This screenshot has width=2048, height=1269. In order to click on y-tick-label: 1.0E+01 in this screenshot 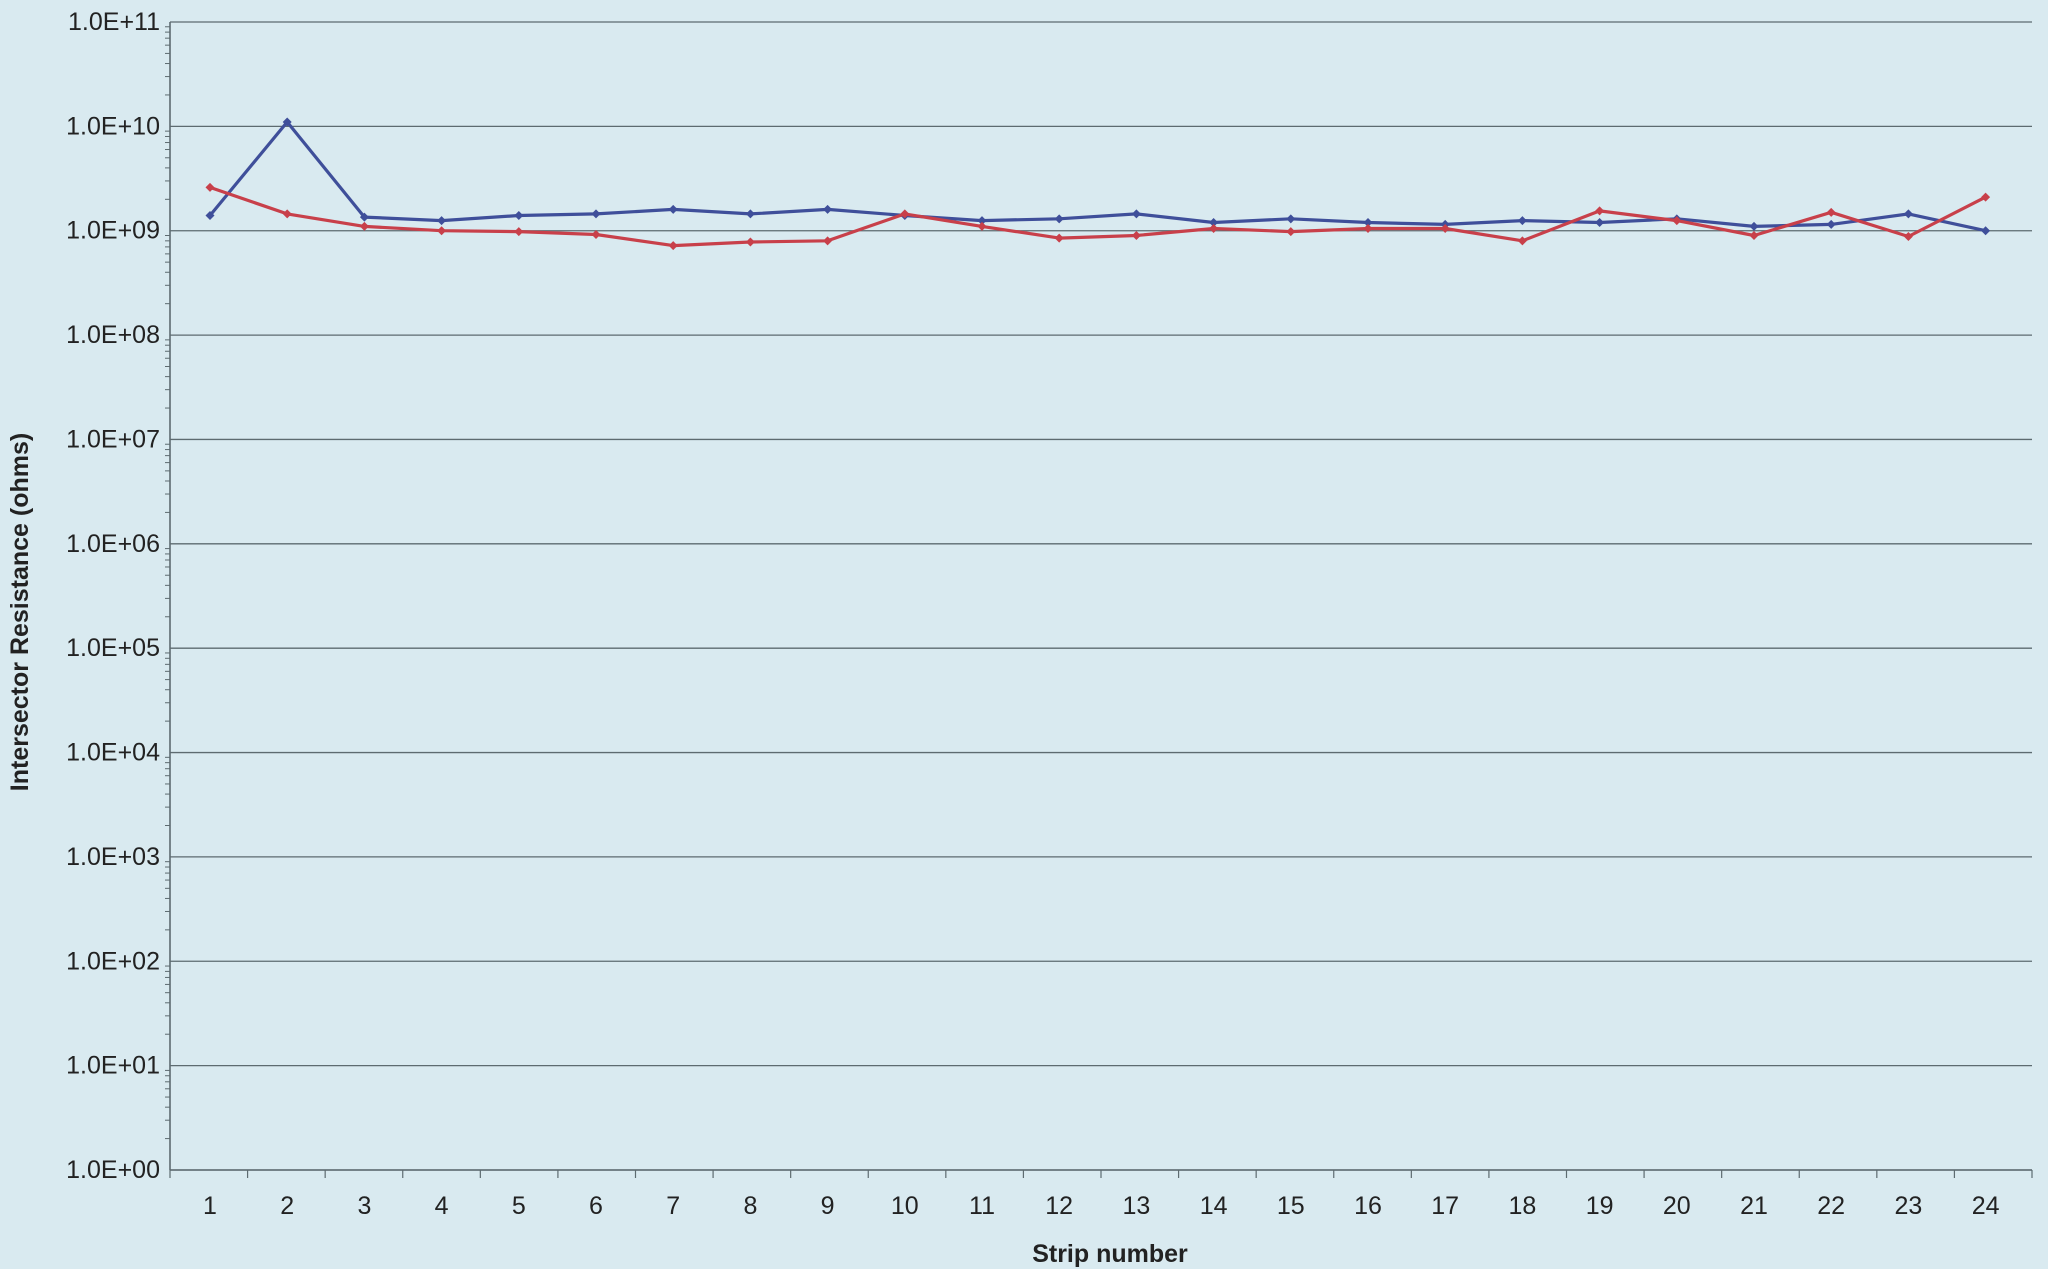, I will do `click(113, 1066)`.